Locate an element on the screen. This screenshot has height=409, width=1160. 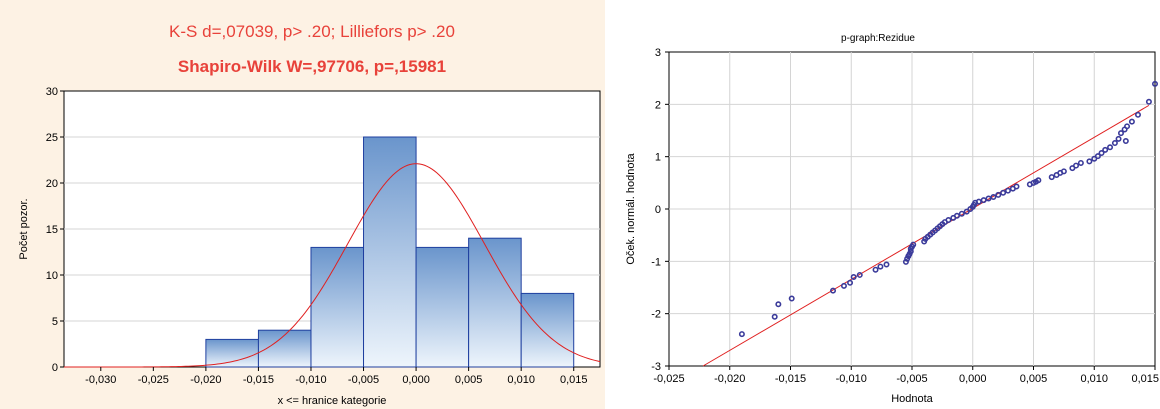
histogram-x-tick-label: -0,020 is located at coordinates (205, 380).